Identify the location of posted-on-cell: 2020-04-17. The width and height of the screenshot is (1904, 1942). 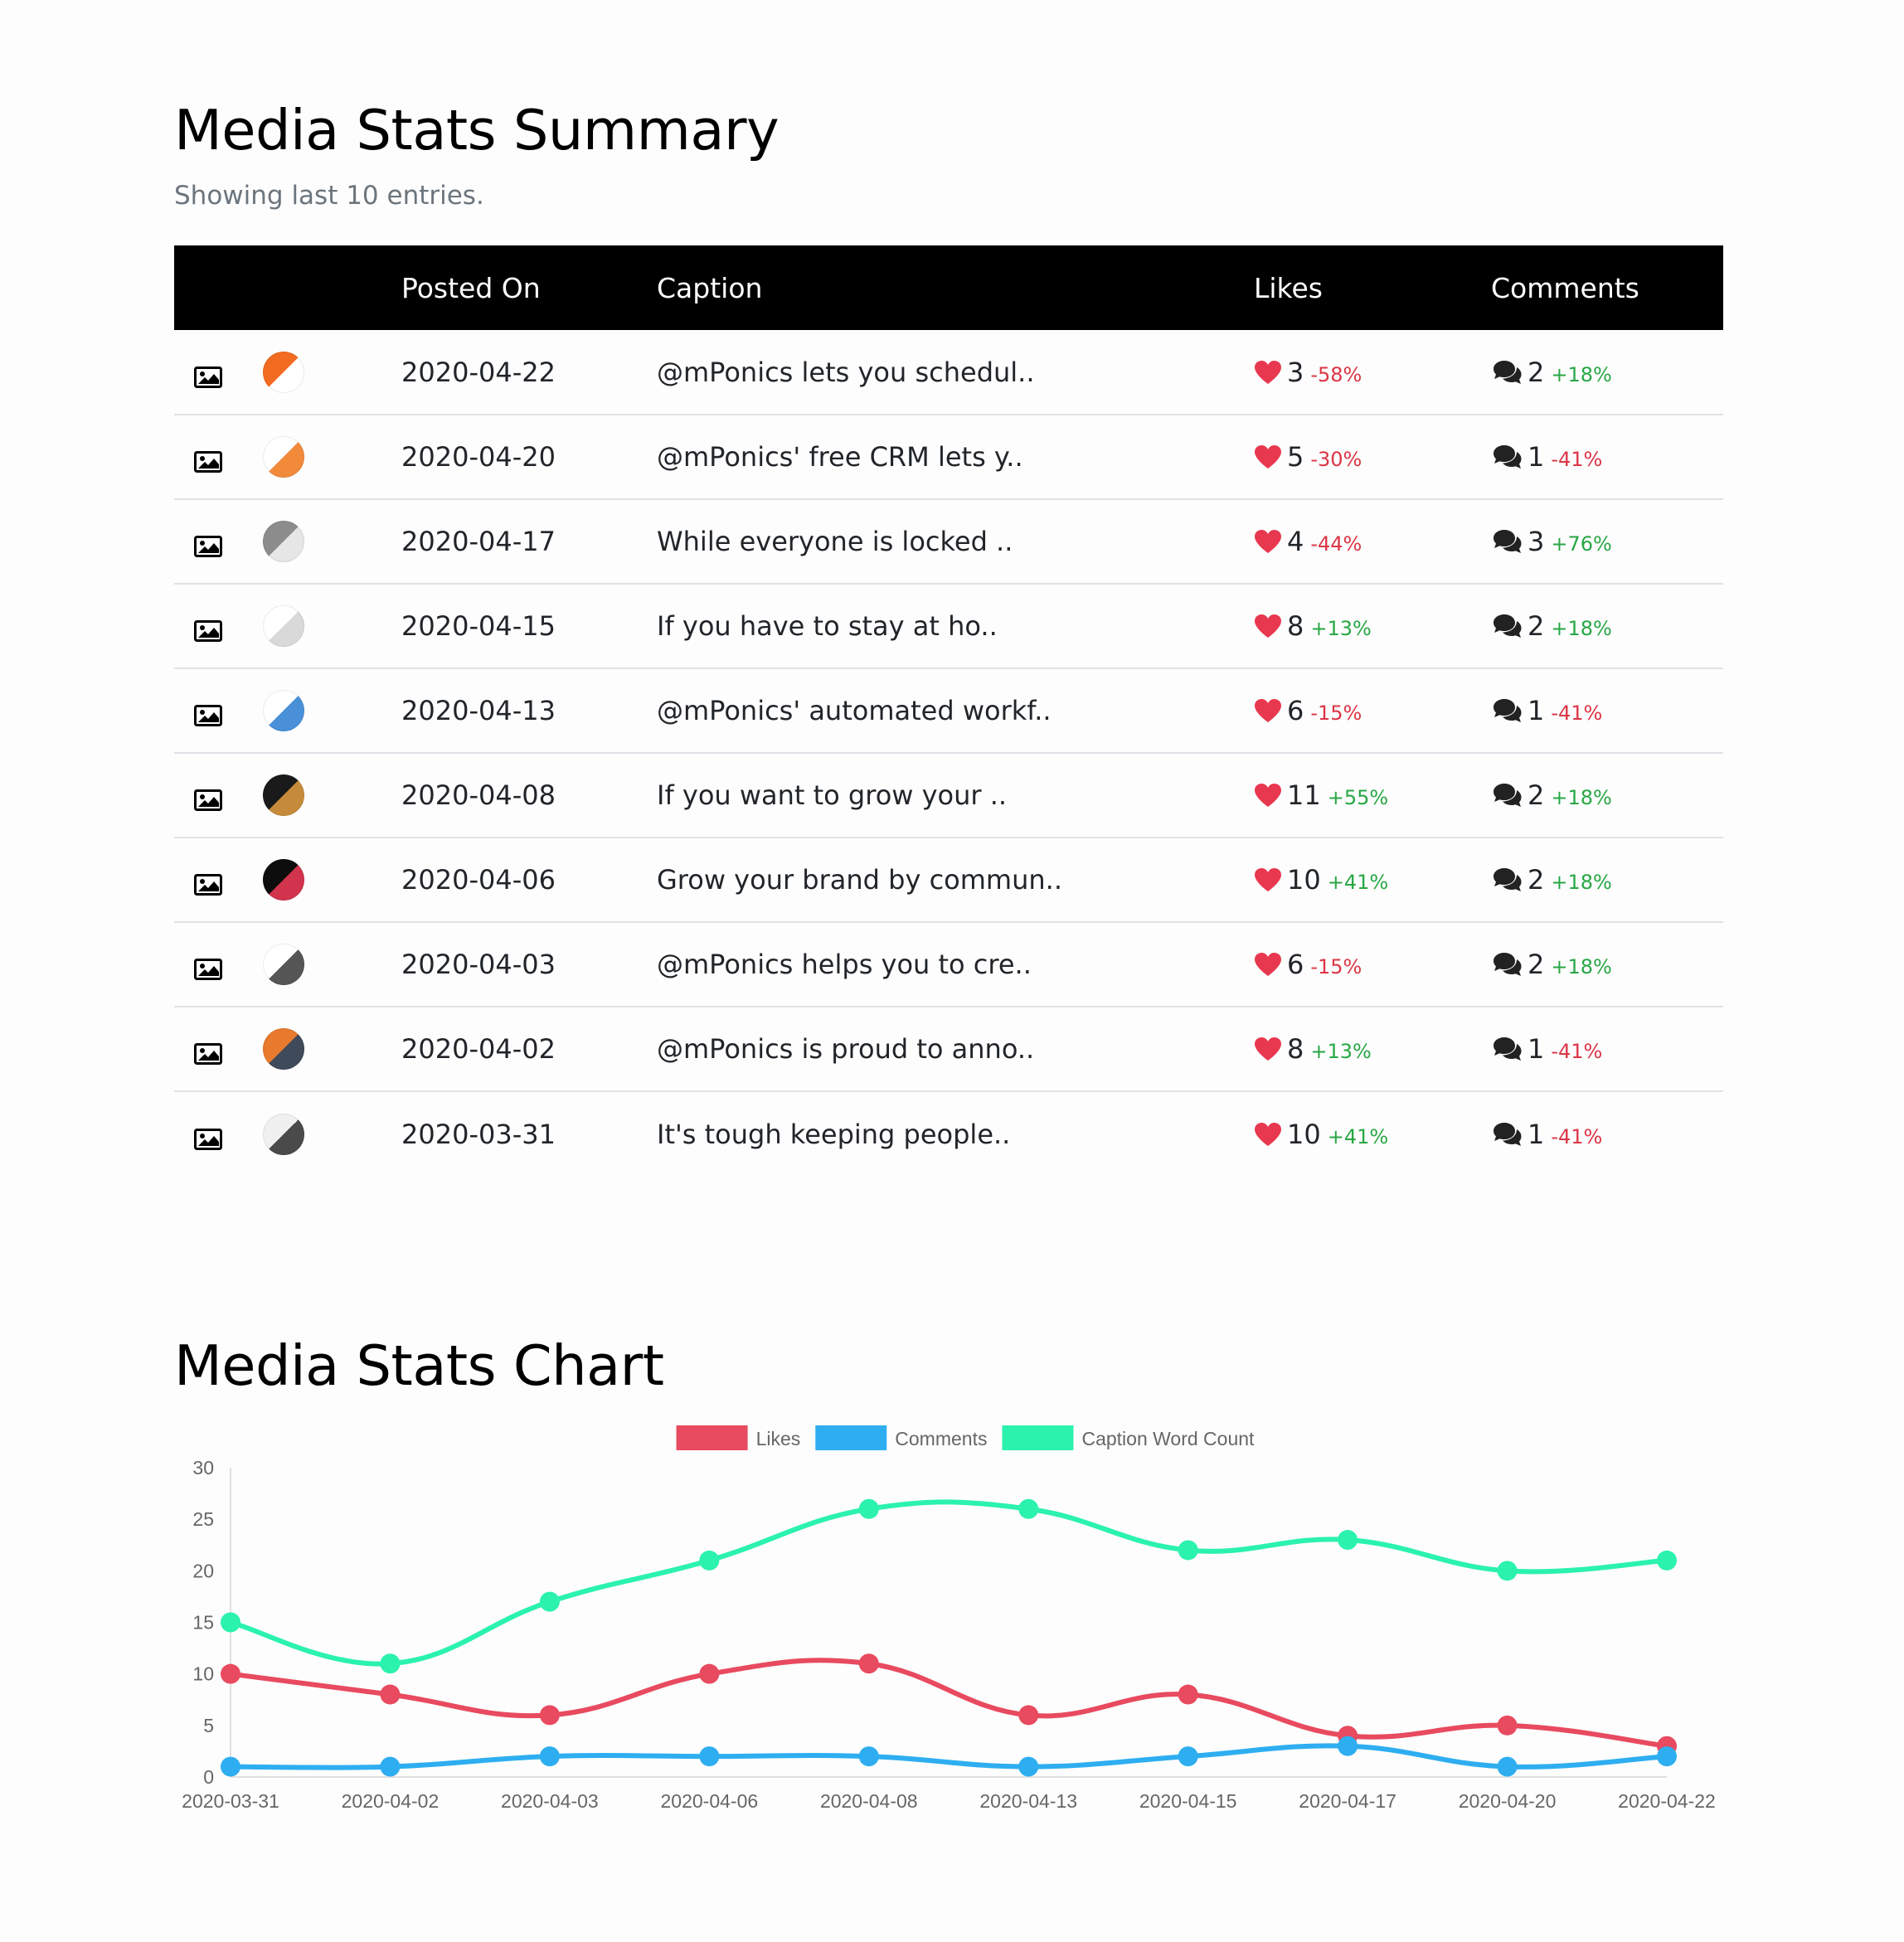
(478, 541).